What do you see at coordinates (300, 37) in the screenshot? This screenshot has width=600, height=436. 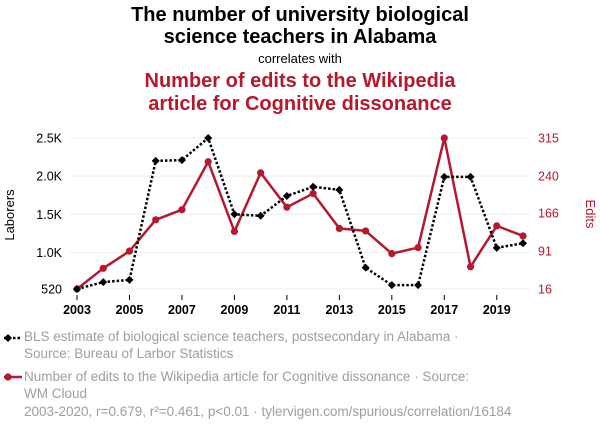 I see `chart-title-line2: science teachers in Alabama` at bounding box center [300, 37].